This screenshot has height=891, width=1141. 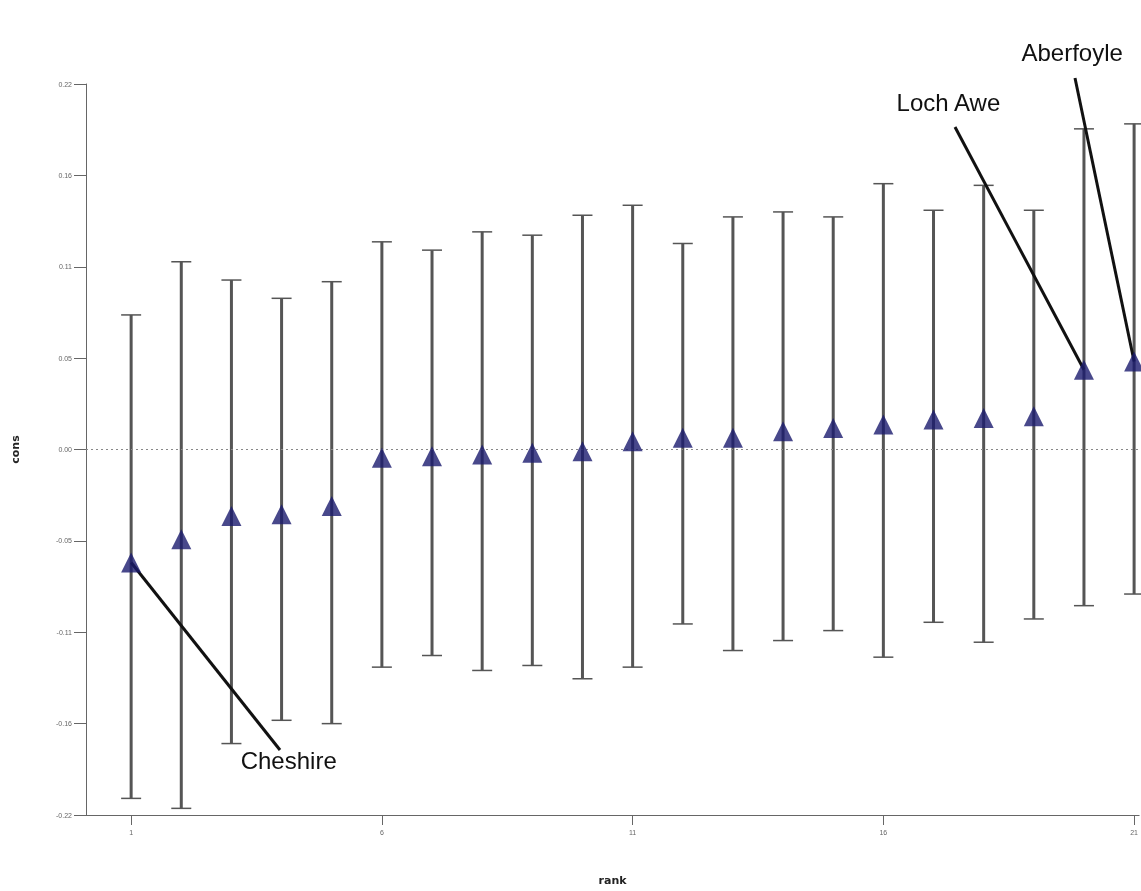 What do you see at coordinates (613, 880) in the screenshot?
I see `x-axis-title: rank` at bounding box center [613, 880].